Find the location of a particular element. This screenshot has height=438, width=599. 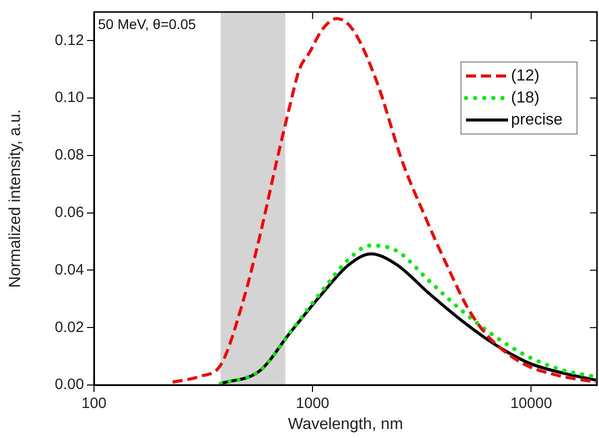

x-tick-label: 10000 is located at coordinates (531, 403).